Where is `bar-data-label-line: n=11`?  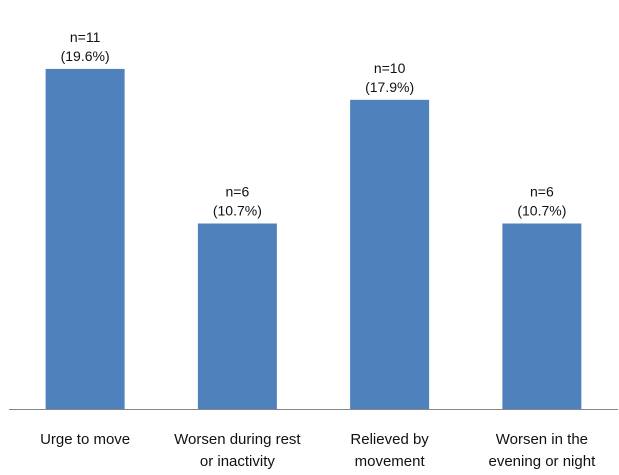
bar-data-label-line: n=11 is located at coordinates (85, 37).